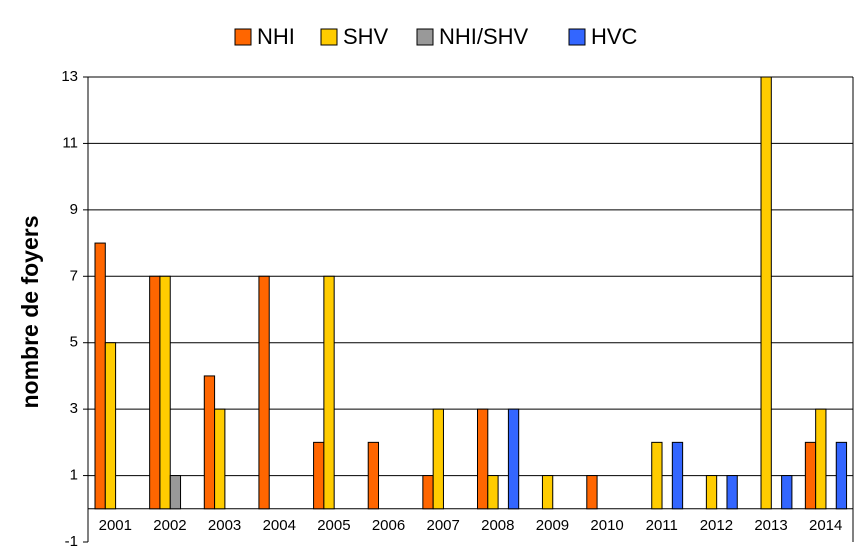  Describe the element at coordinates (716, 525) in the screenshot. I see `x-tick-label: 2012` at that location.